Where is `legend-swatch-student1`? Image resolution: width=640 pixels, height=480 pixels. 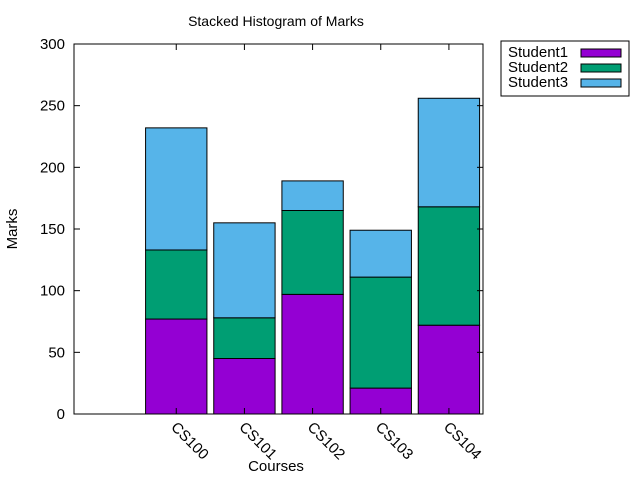 legend-swatch-student1 is located at coordinates (601, 53).